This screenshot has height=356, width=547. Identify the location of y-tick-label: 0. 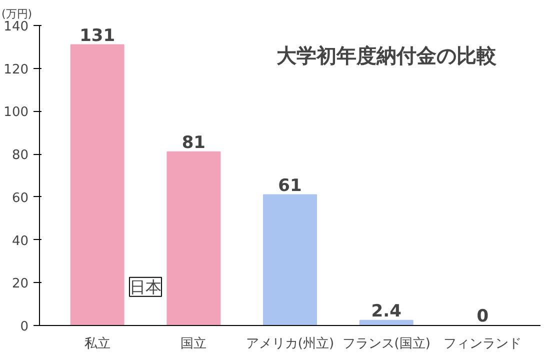
(24, 327).